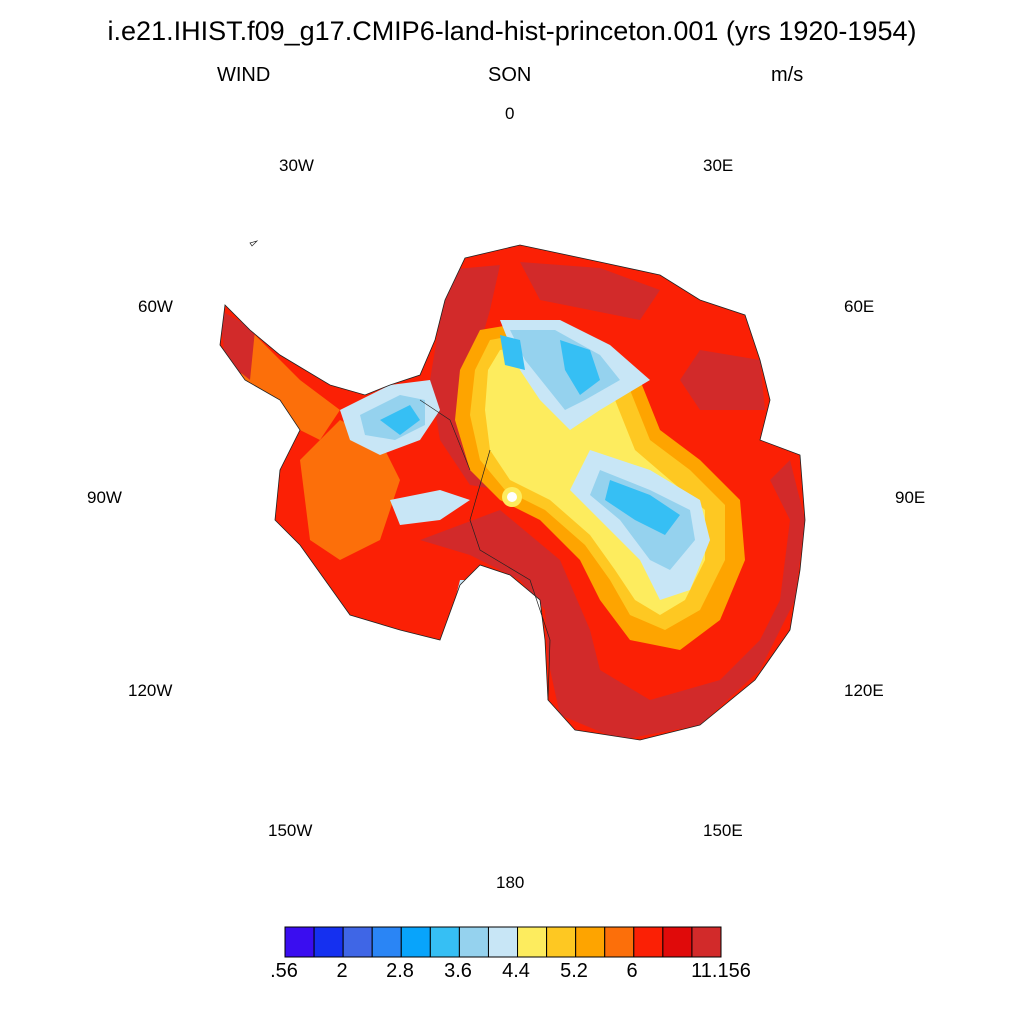  I want to click on colorbar-tick: 2.8, so click(400, 971).